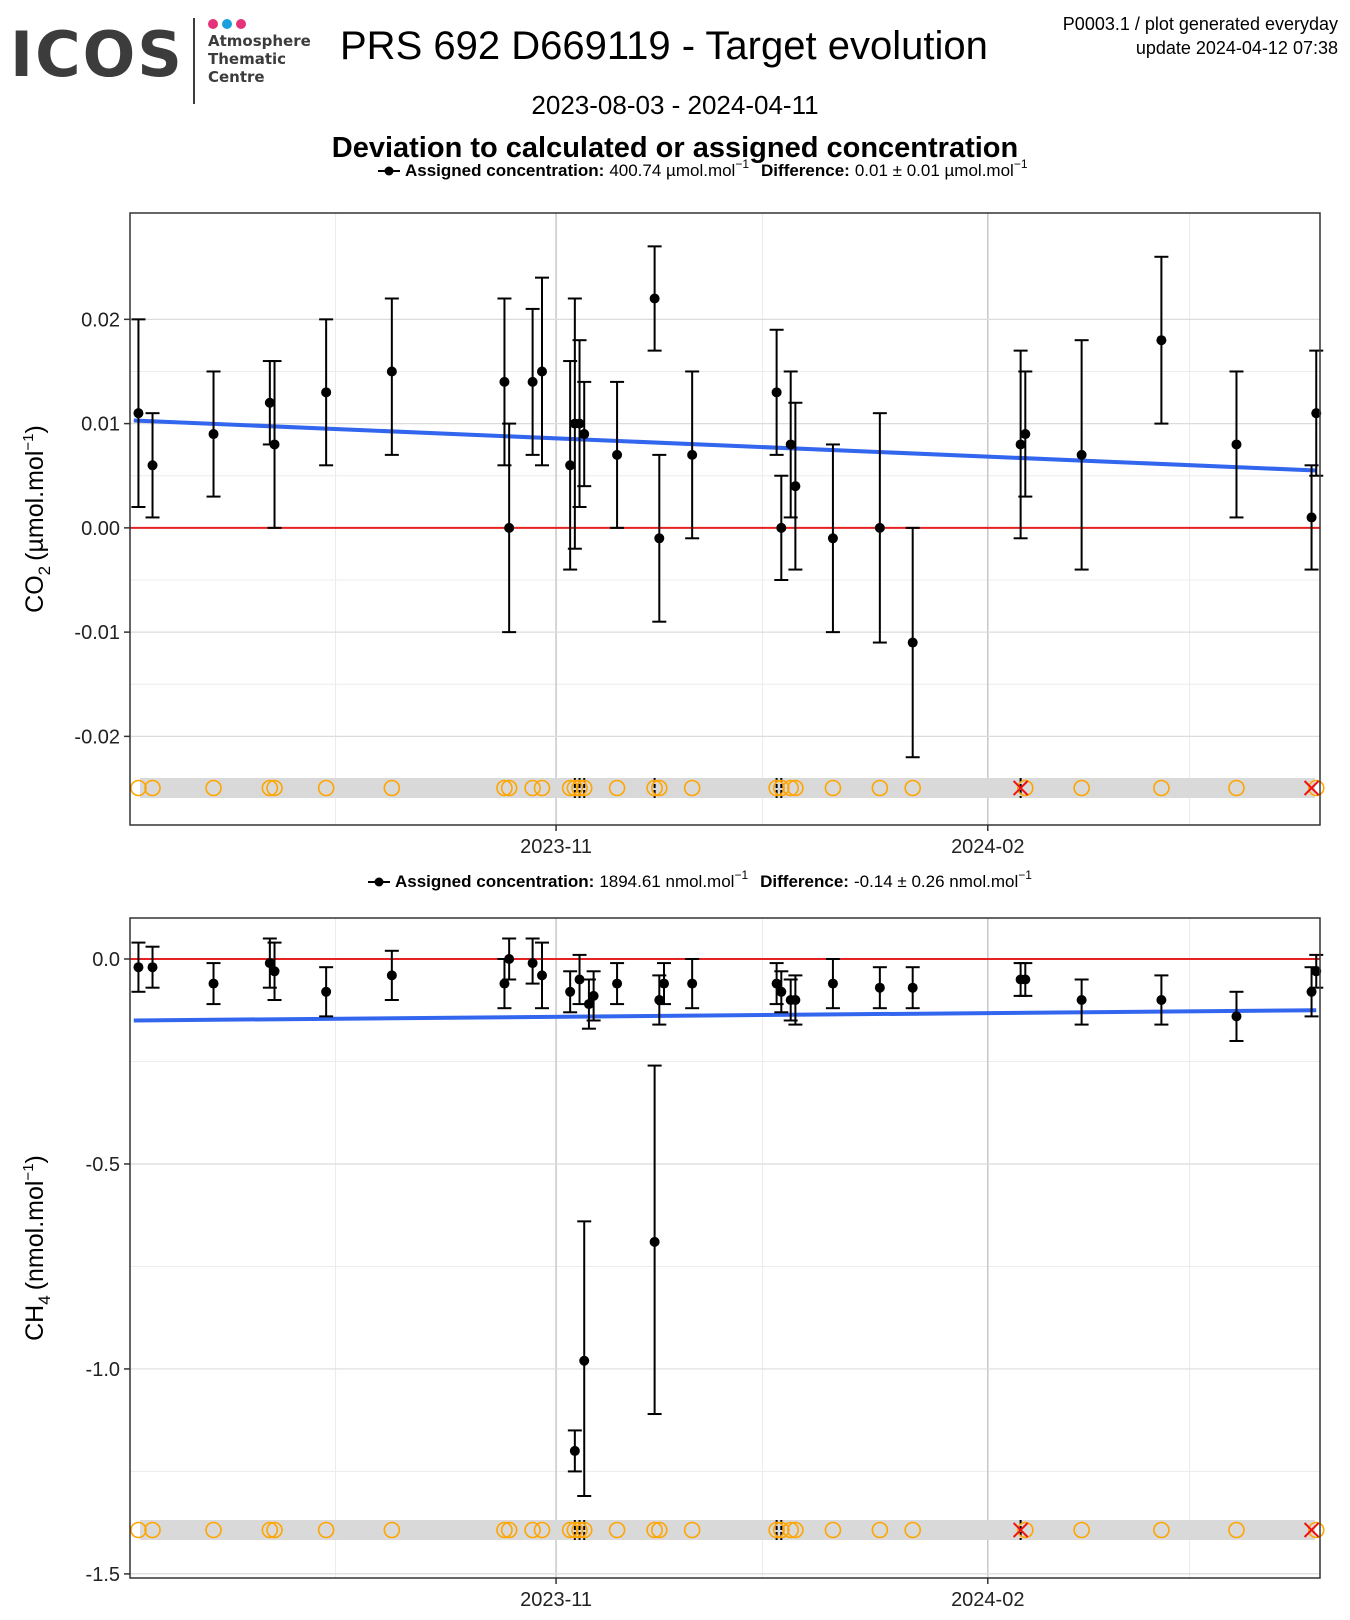  What do you see at coordinates (934, 170) in the screenshot?
I see `legend-diff-value: 0.01 ± 0.01 µmol.mol` at bounding box center [934, 170].